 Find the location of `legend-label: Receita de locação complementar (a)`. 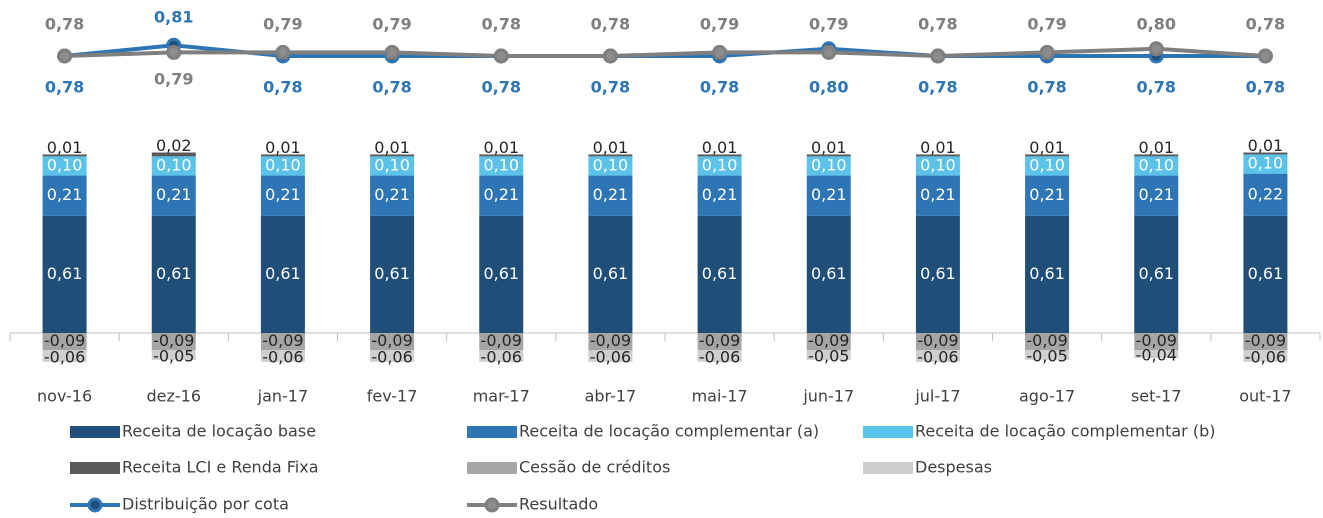

legend-label: Receita de locação complementar (a) is located at coordinates (669, 431).